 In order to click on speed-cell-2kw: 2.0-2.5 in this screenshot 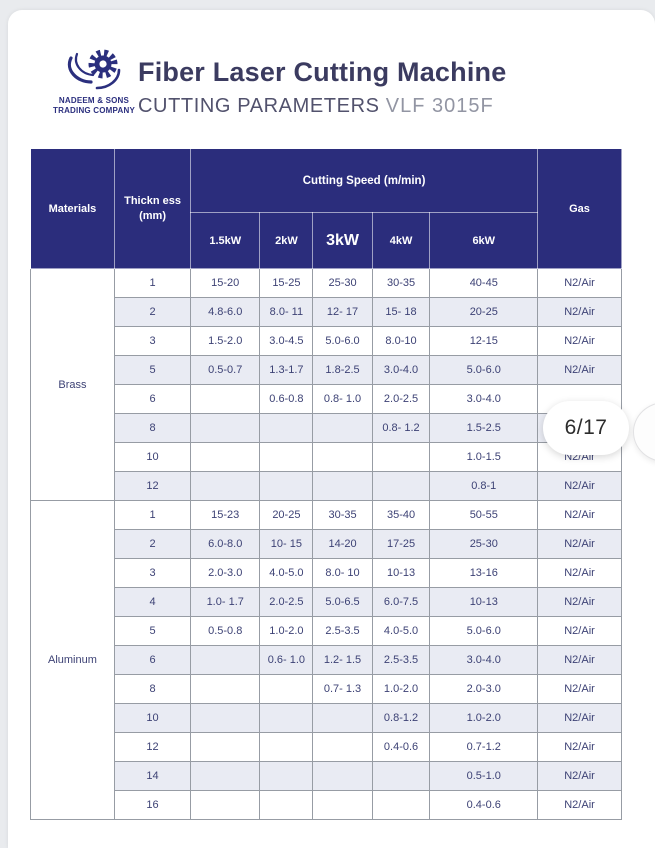, I will do `click(286, 602)`.